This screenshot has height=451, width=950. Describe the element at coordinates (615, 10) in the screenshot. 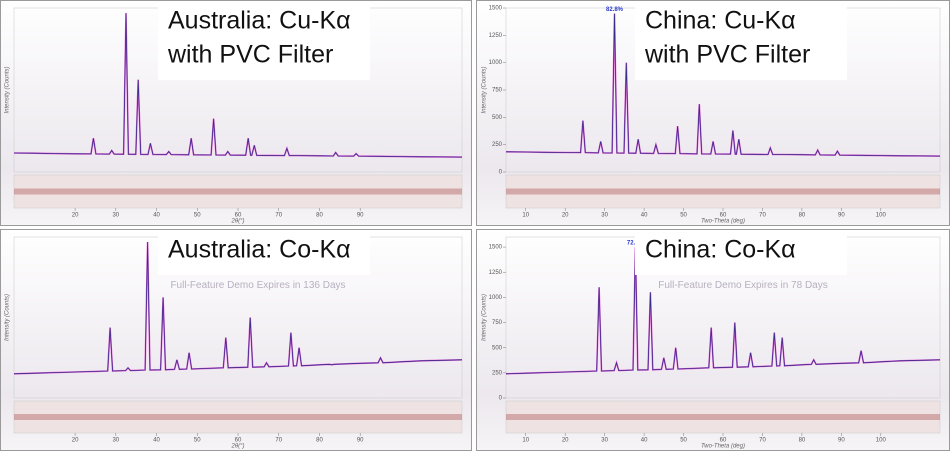

I see `peak-label: 82.8%` at that location.